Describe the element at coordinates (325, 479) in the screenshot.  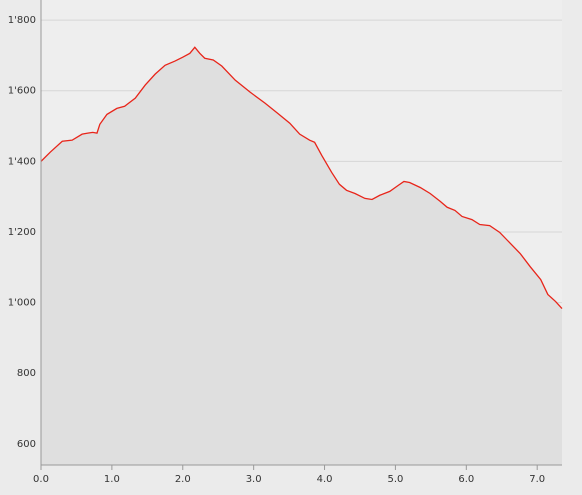
I see `x-tick-label: 4.0` at that location.